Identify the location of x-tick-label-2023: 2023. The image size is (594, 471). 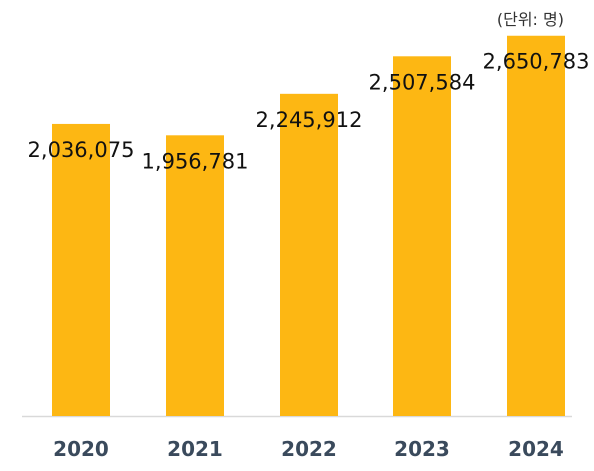
(422, 449).